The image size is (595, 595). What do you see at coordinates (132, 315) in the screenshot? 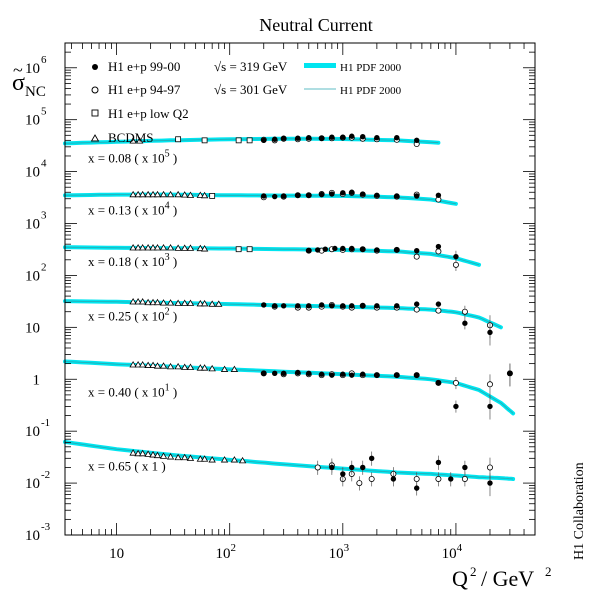
I see `bin-label-3: x = 0.25 ( x 102 )` at bounding box center [132, 315].